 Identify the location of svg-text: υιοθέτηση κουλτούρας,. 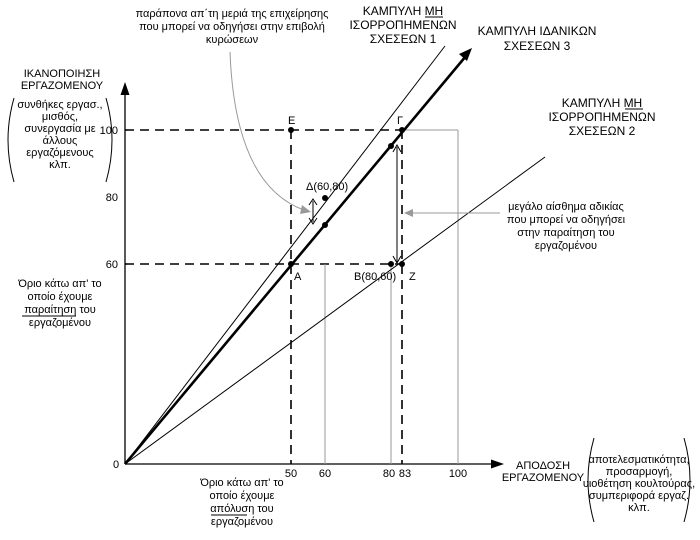
(639, 484).